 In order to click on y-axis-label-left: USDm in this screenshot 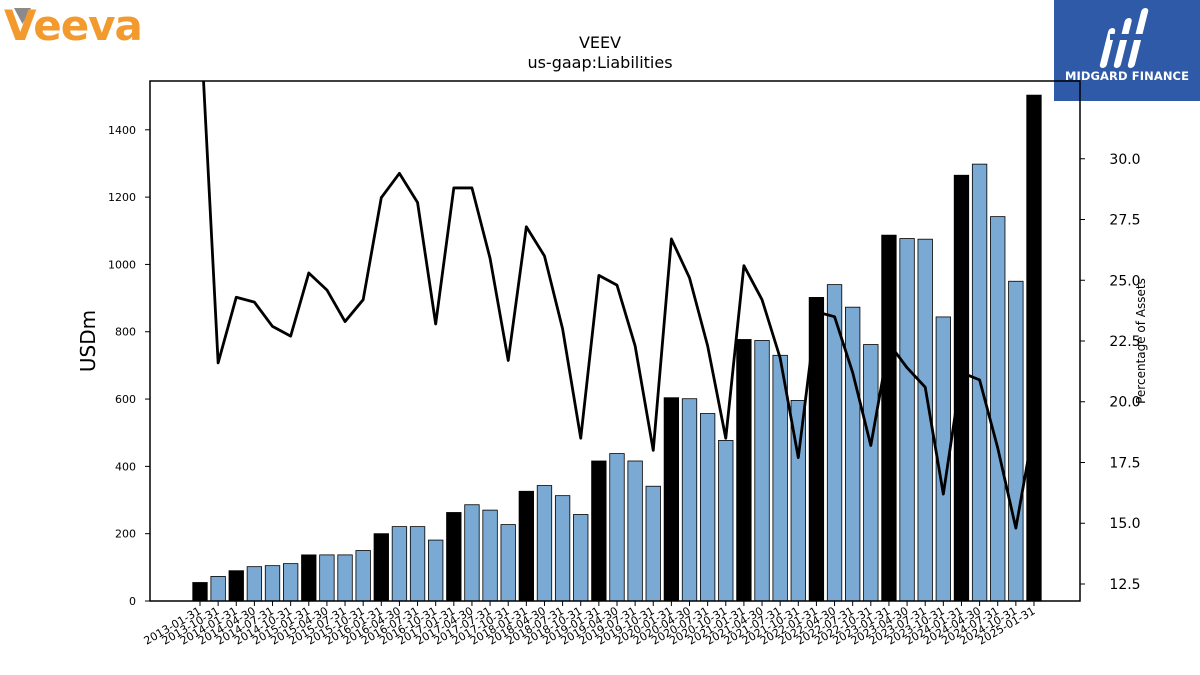, I will do `click(88, 341)`.